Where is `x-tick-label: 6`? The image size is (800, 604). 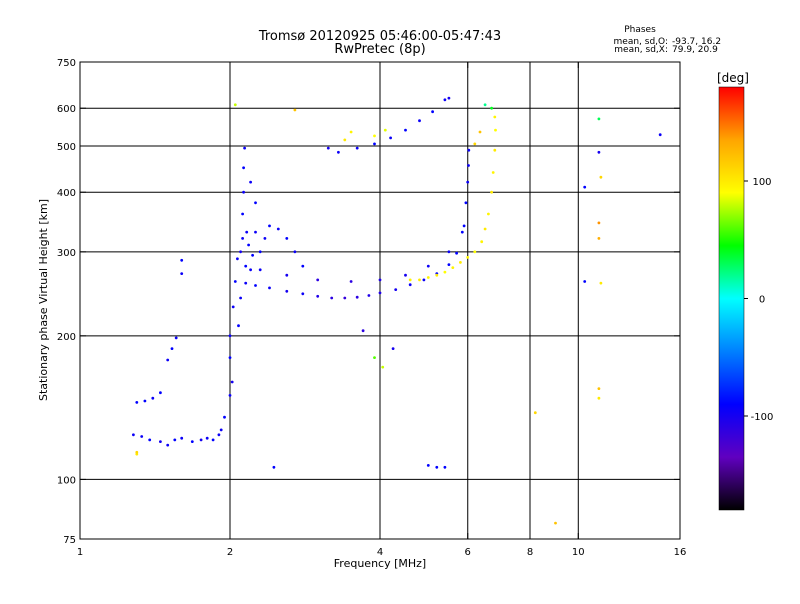
x-tick-label: 6 is located at coordinates (468, 552).